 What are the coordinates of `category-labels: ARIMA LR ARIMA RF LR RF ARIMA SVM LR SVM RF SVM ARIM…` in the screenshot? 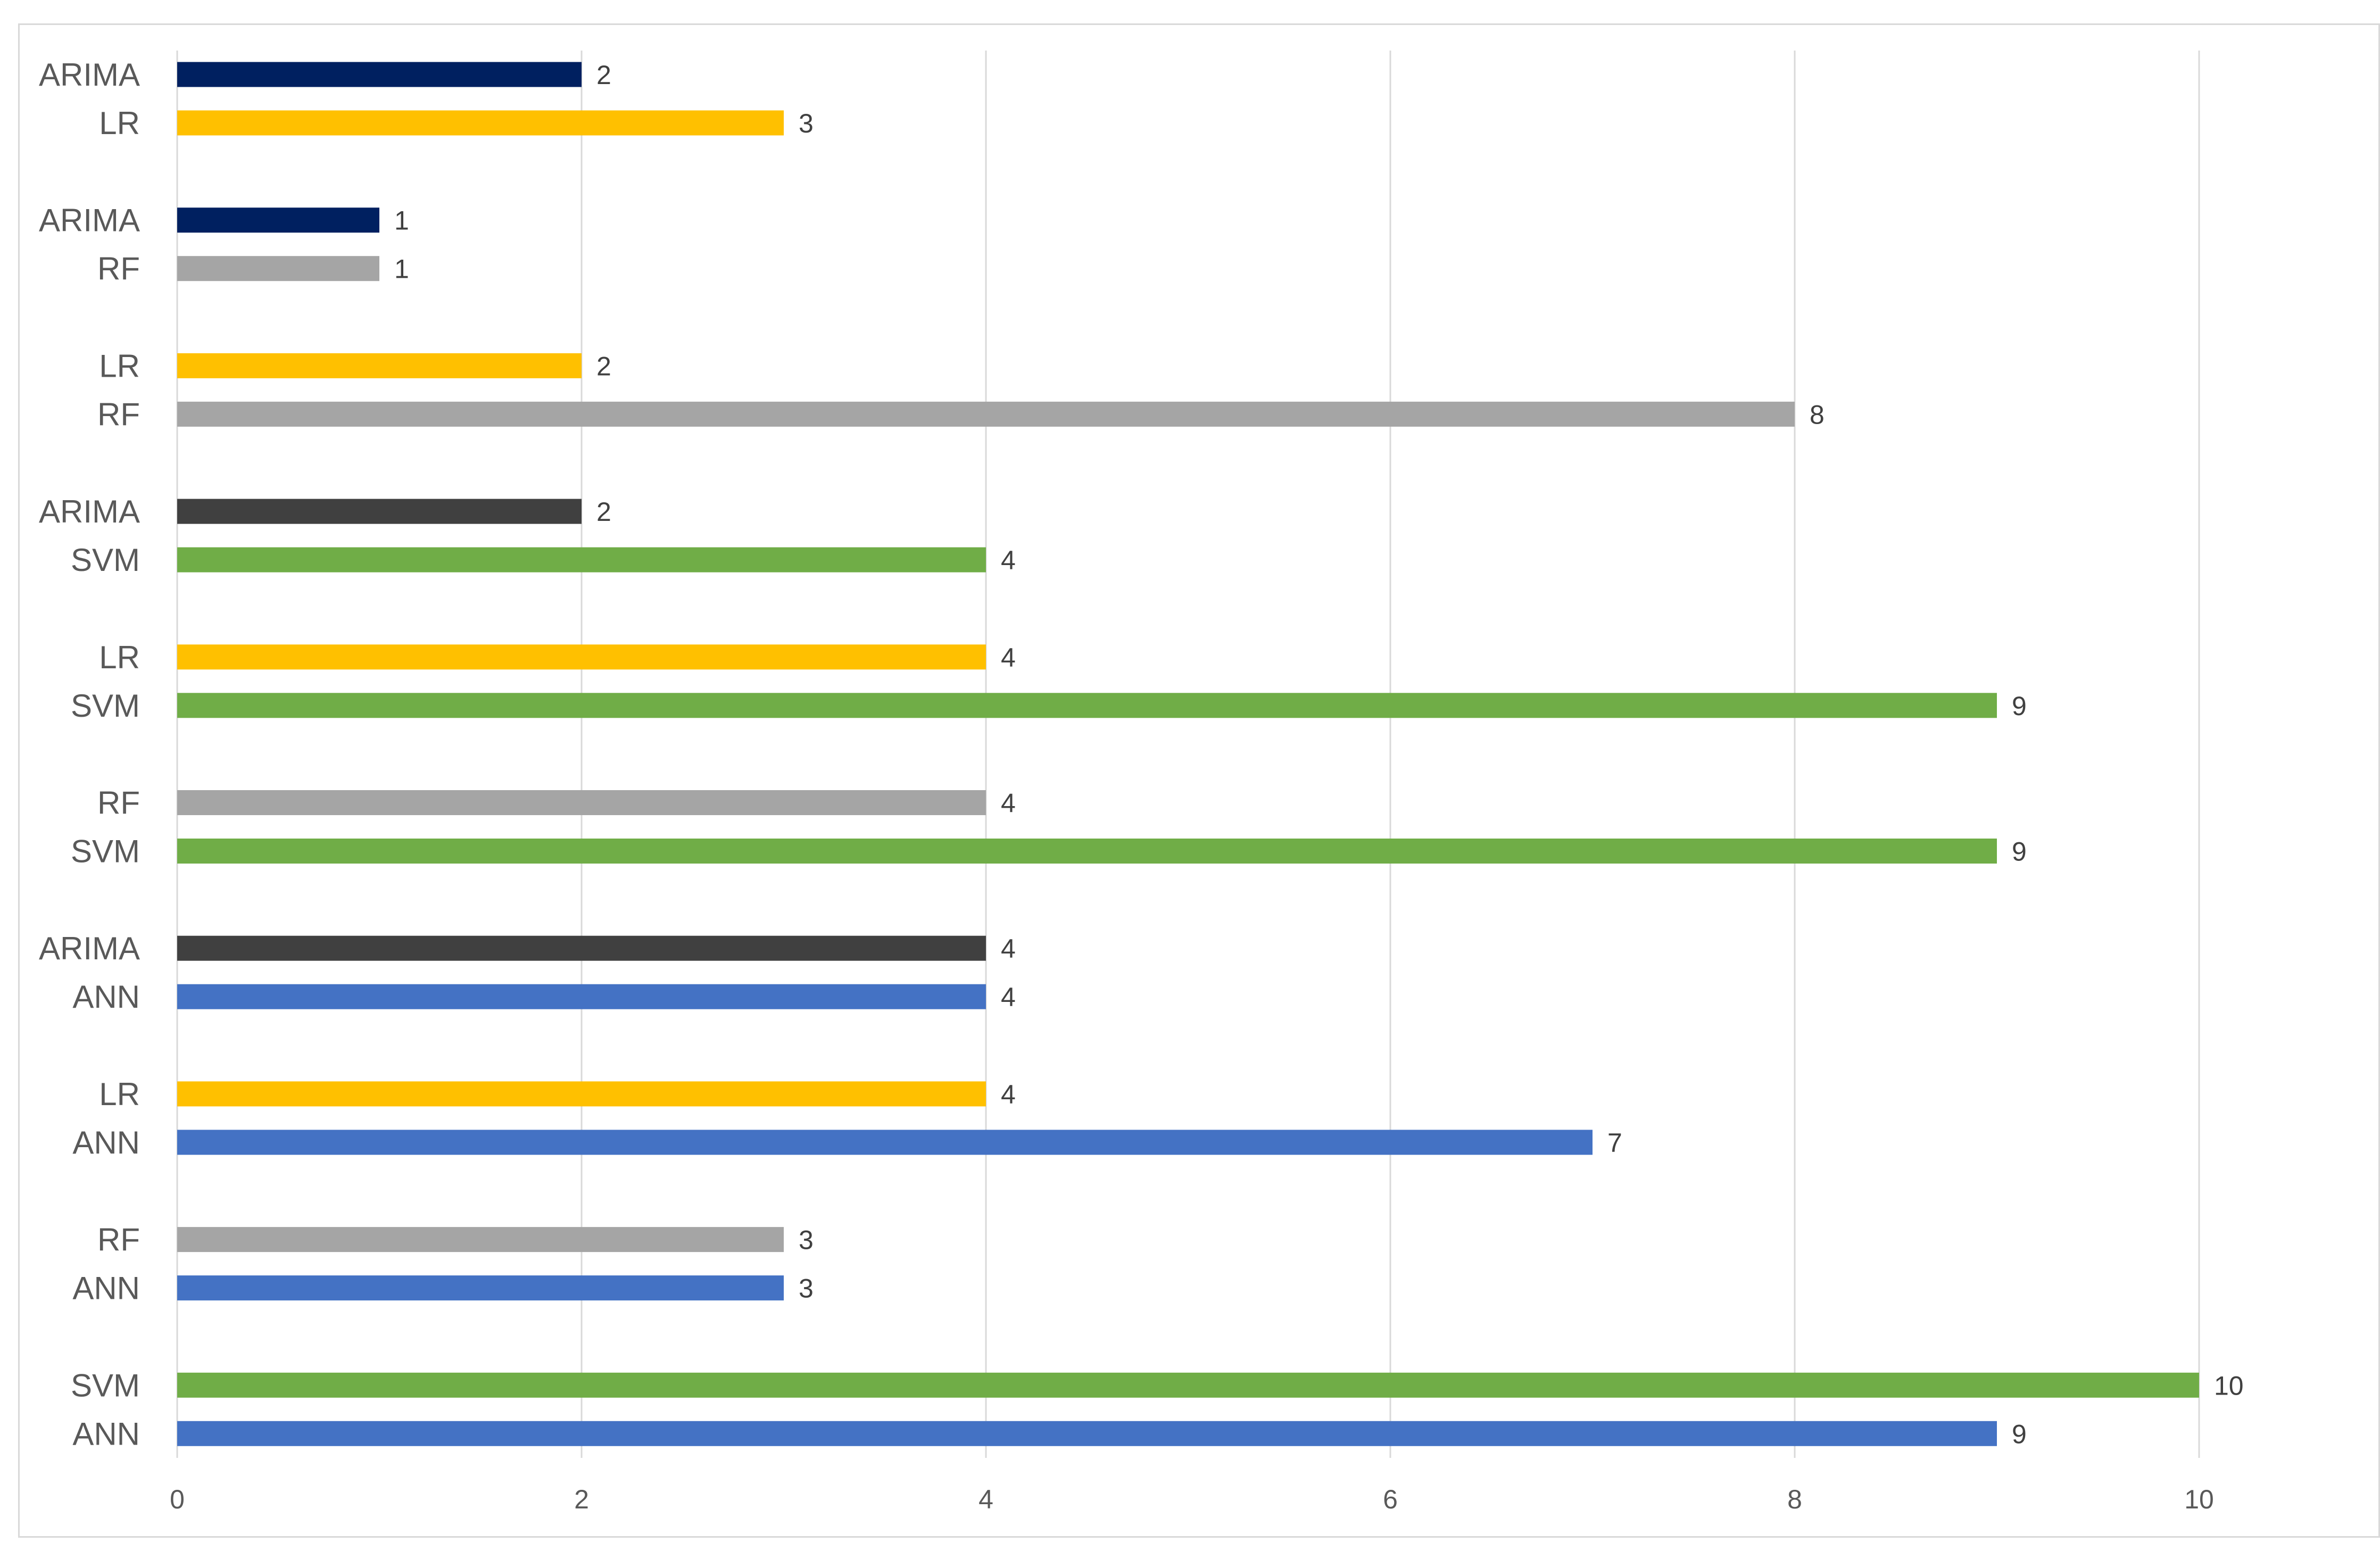 It's located at (90, 754).